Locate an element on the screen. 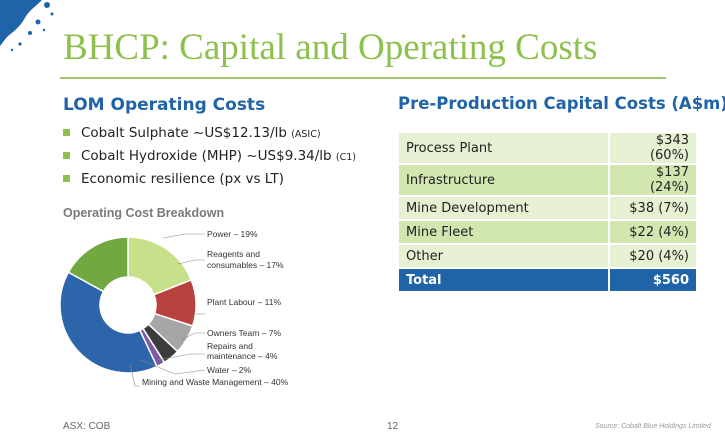  table-row: Process Plant $343 (60%) is located at coordinates (547, 149).